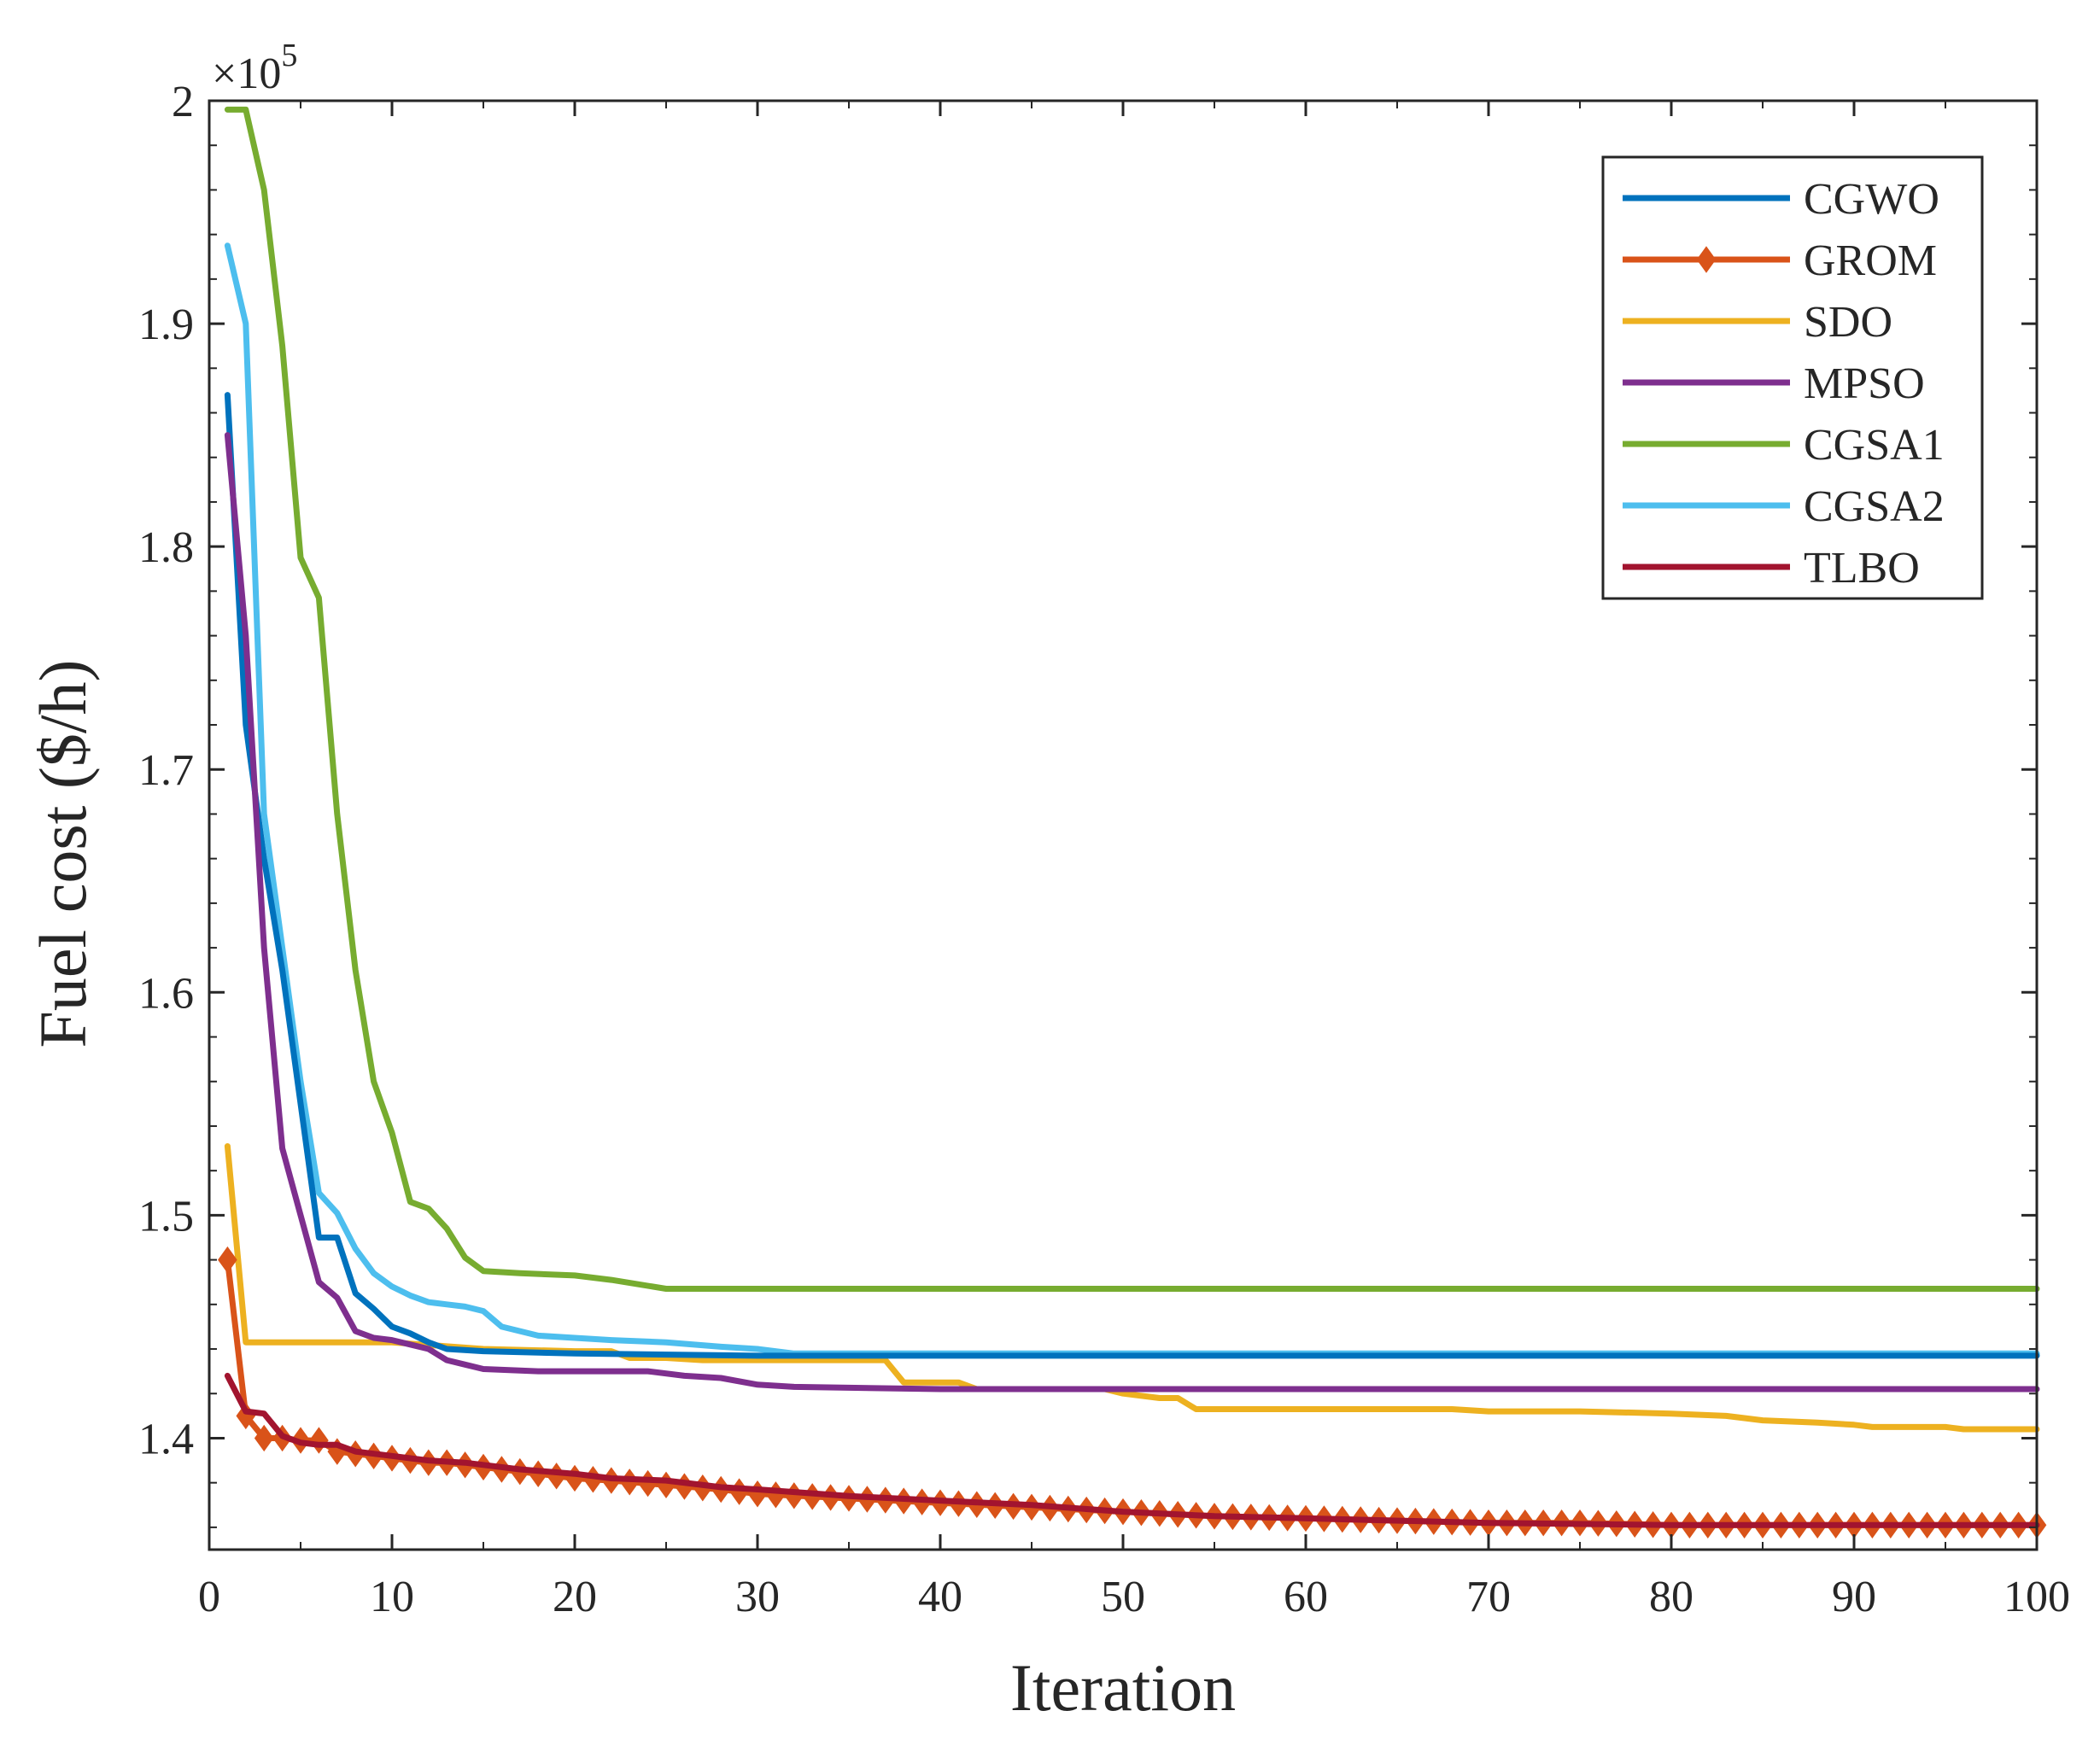 This screenshot has width=2100, height=1740. Describe the element at coordinates (1871, 199) in the screenshot. I see `legend-label-cgwo: CGWO` at that location.